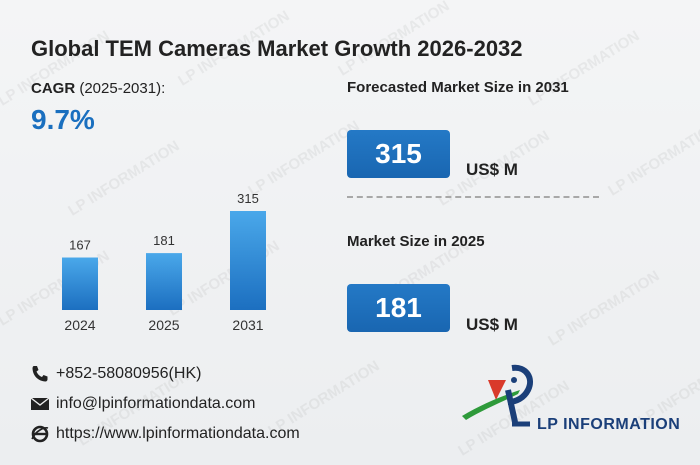  What do you see at coordinates (40, 374) in the screenshot?
I see `phone-icon` at bounding box center [40, 374].